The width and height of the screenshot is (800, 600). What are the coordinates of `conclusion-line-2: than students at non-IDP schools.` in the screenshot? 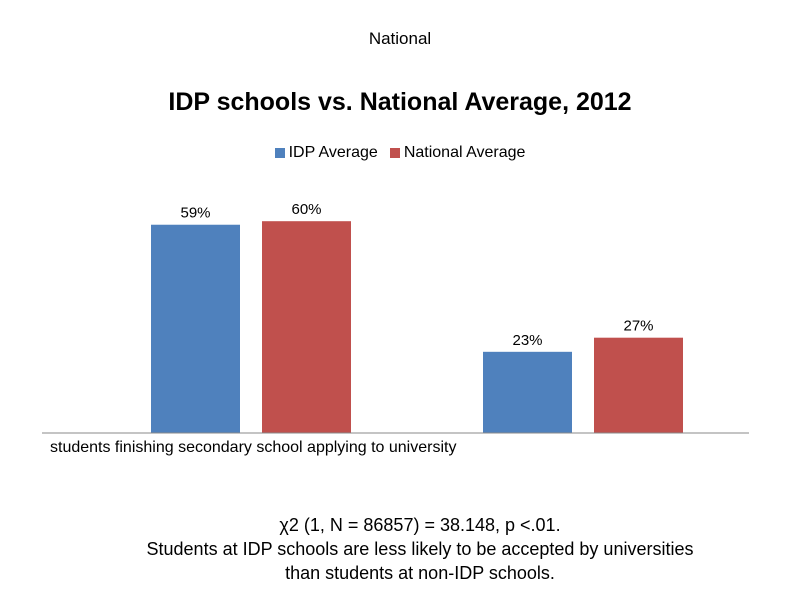 It's located at (420, 573).